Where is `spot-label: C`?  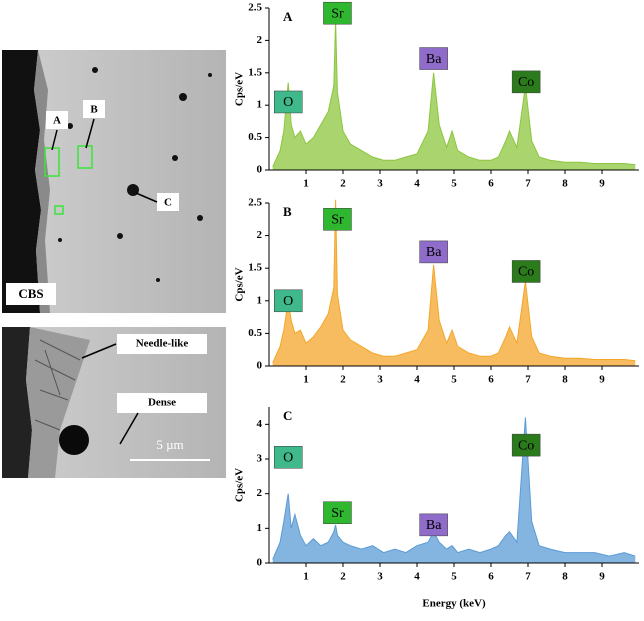
spot-label: C is located at coordinates (168, 203).